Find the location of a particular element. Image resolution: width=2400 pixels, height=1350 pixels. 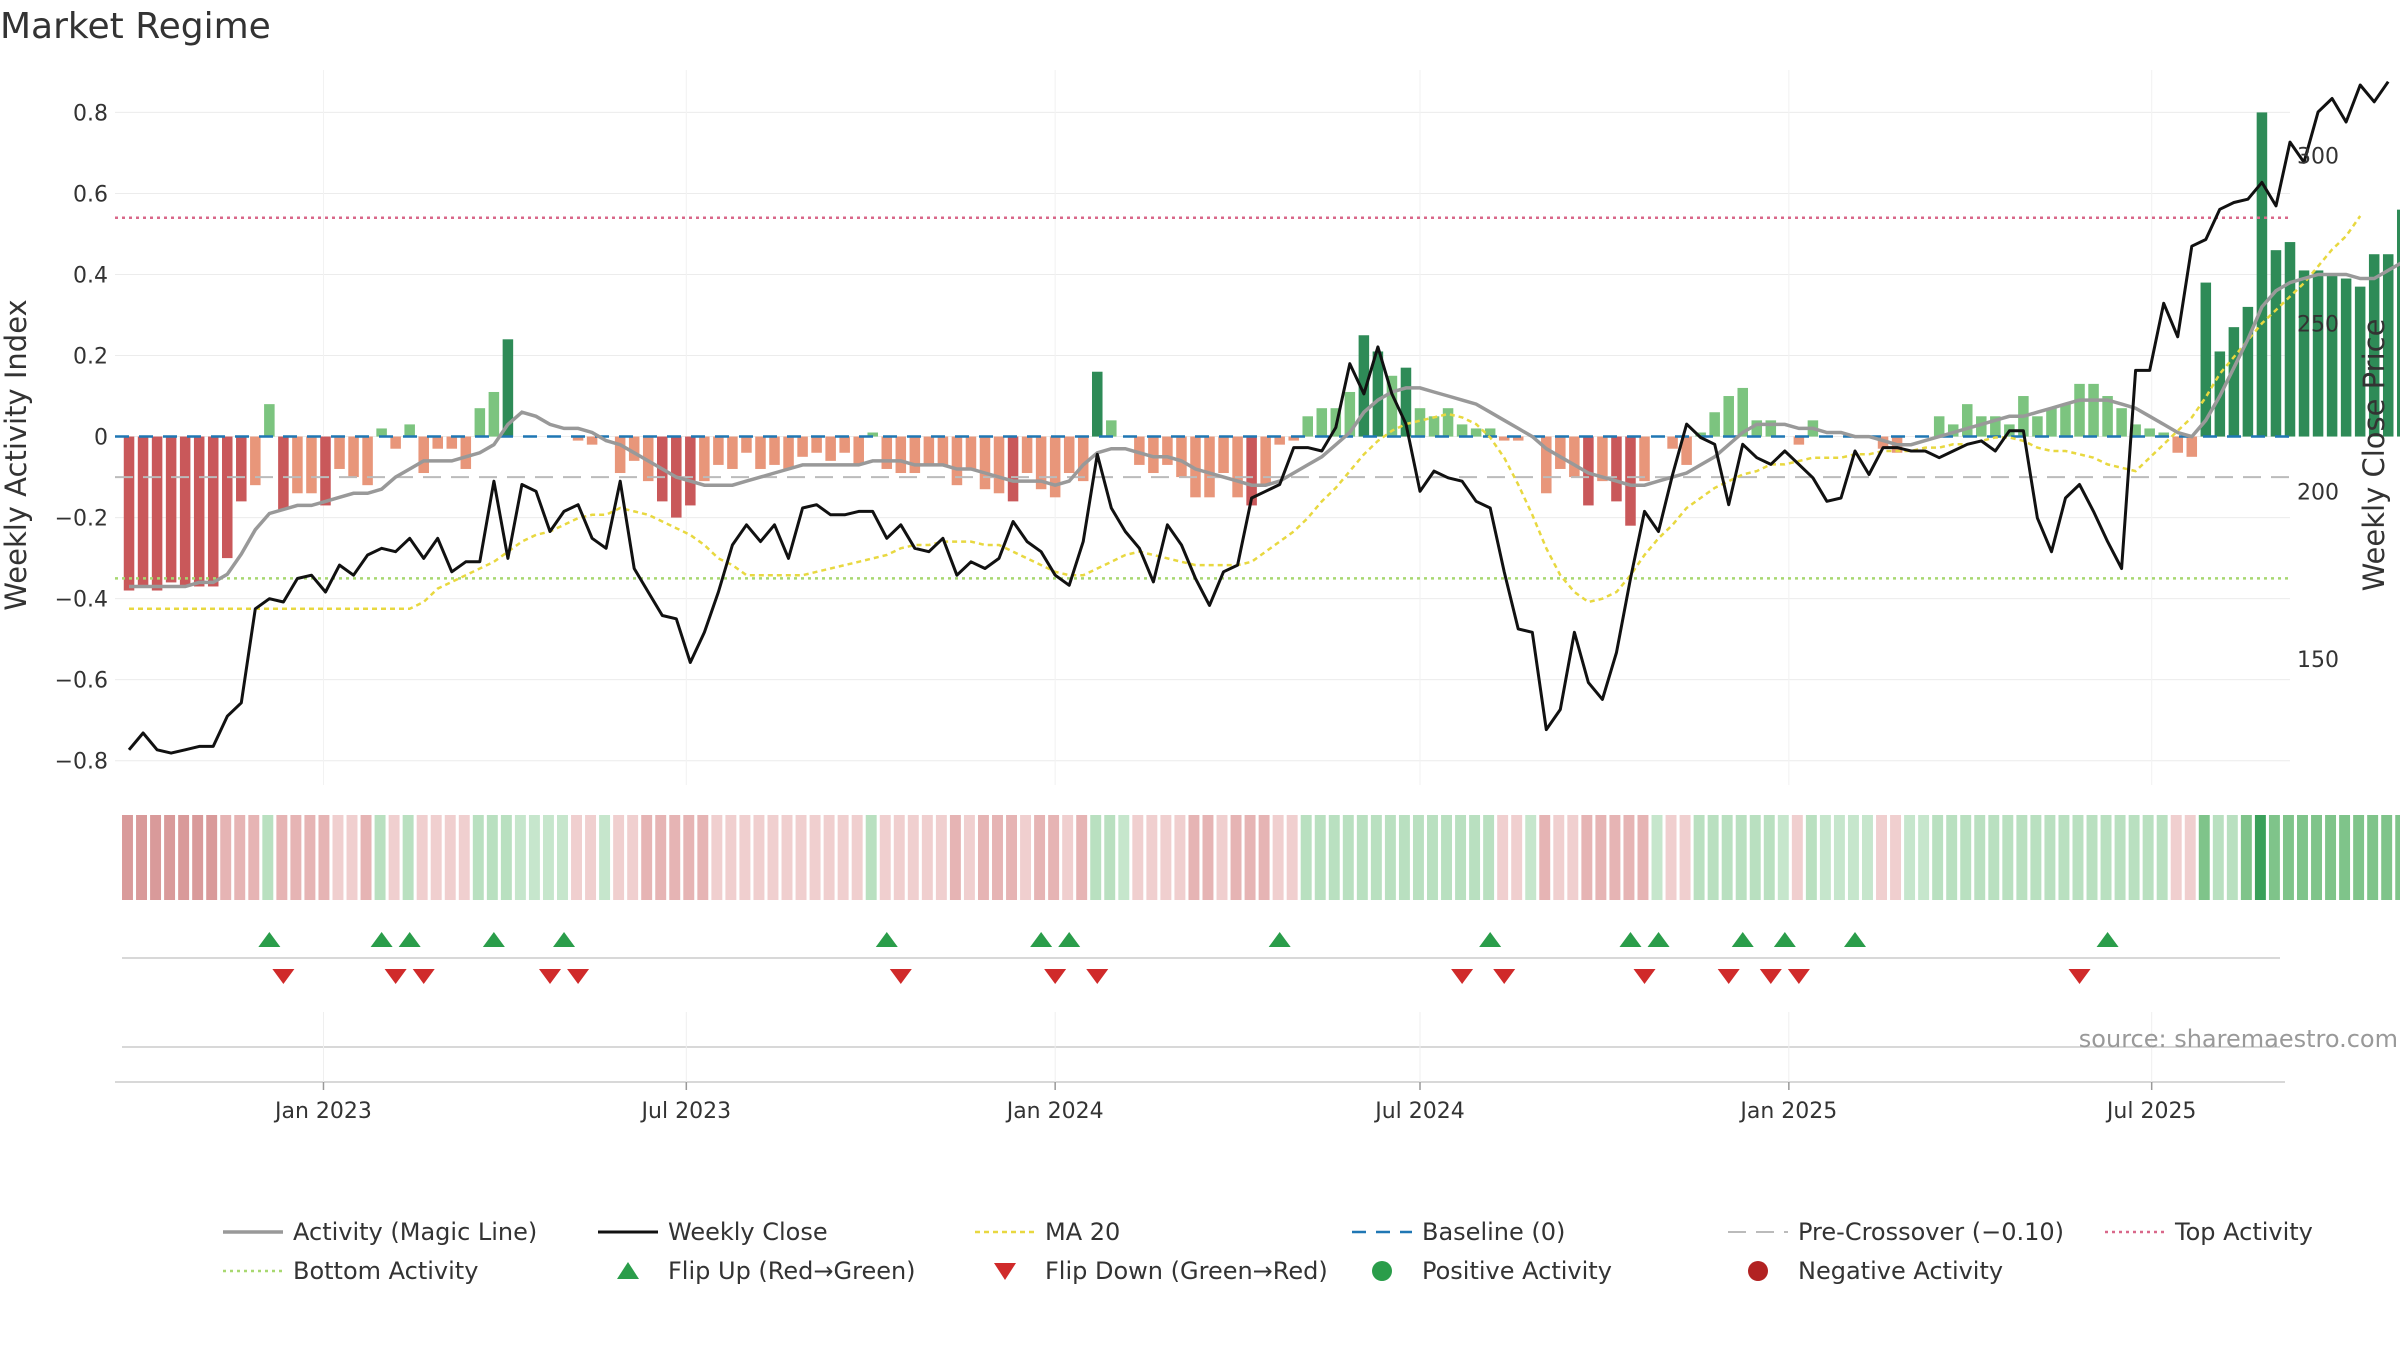

x-tick-label: Jul 2023 is located at coordinates (686, 1111).